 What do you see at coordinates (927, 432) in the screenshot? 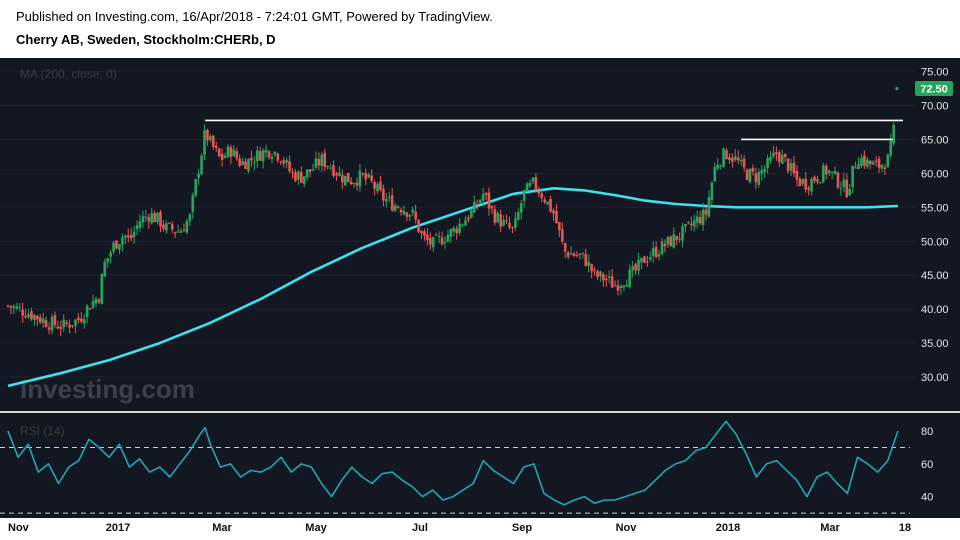
I see `rsi-tick-label: 80` at bounding box center [927, 432].